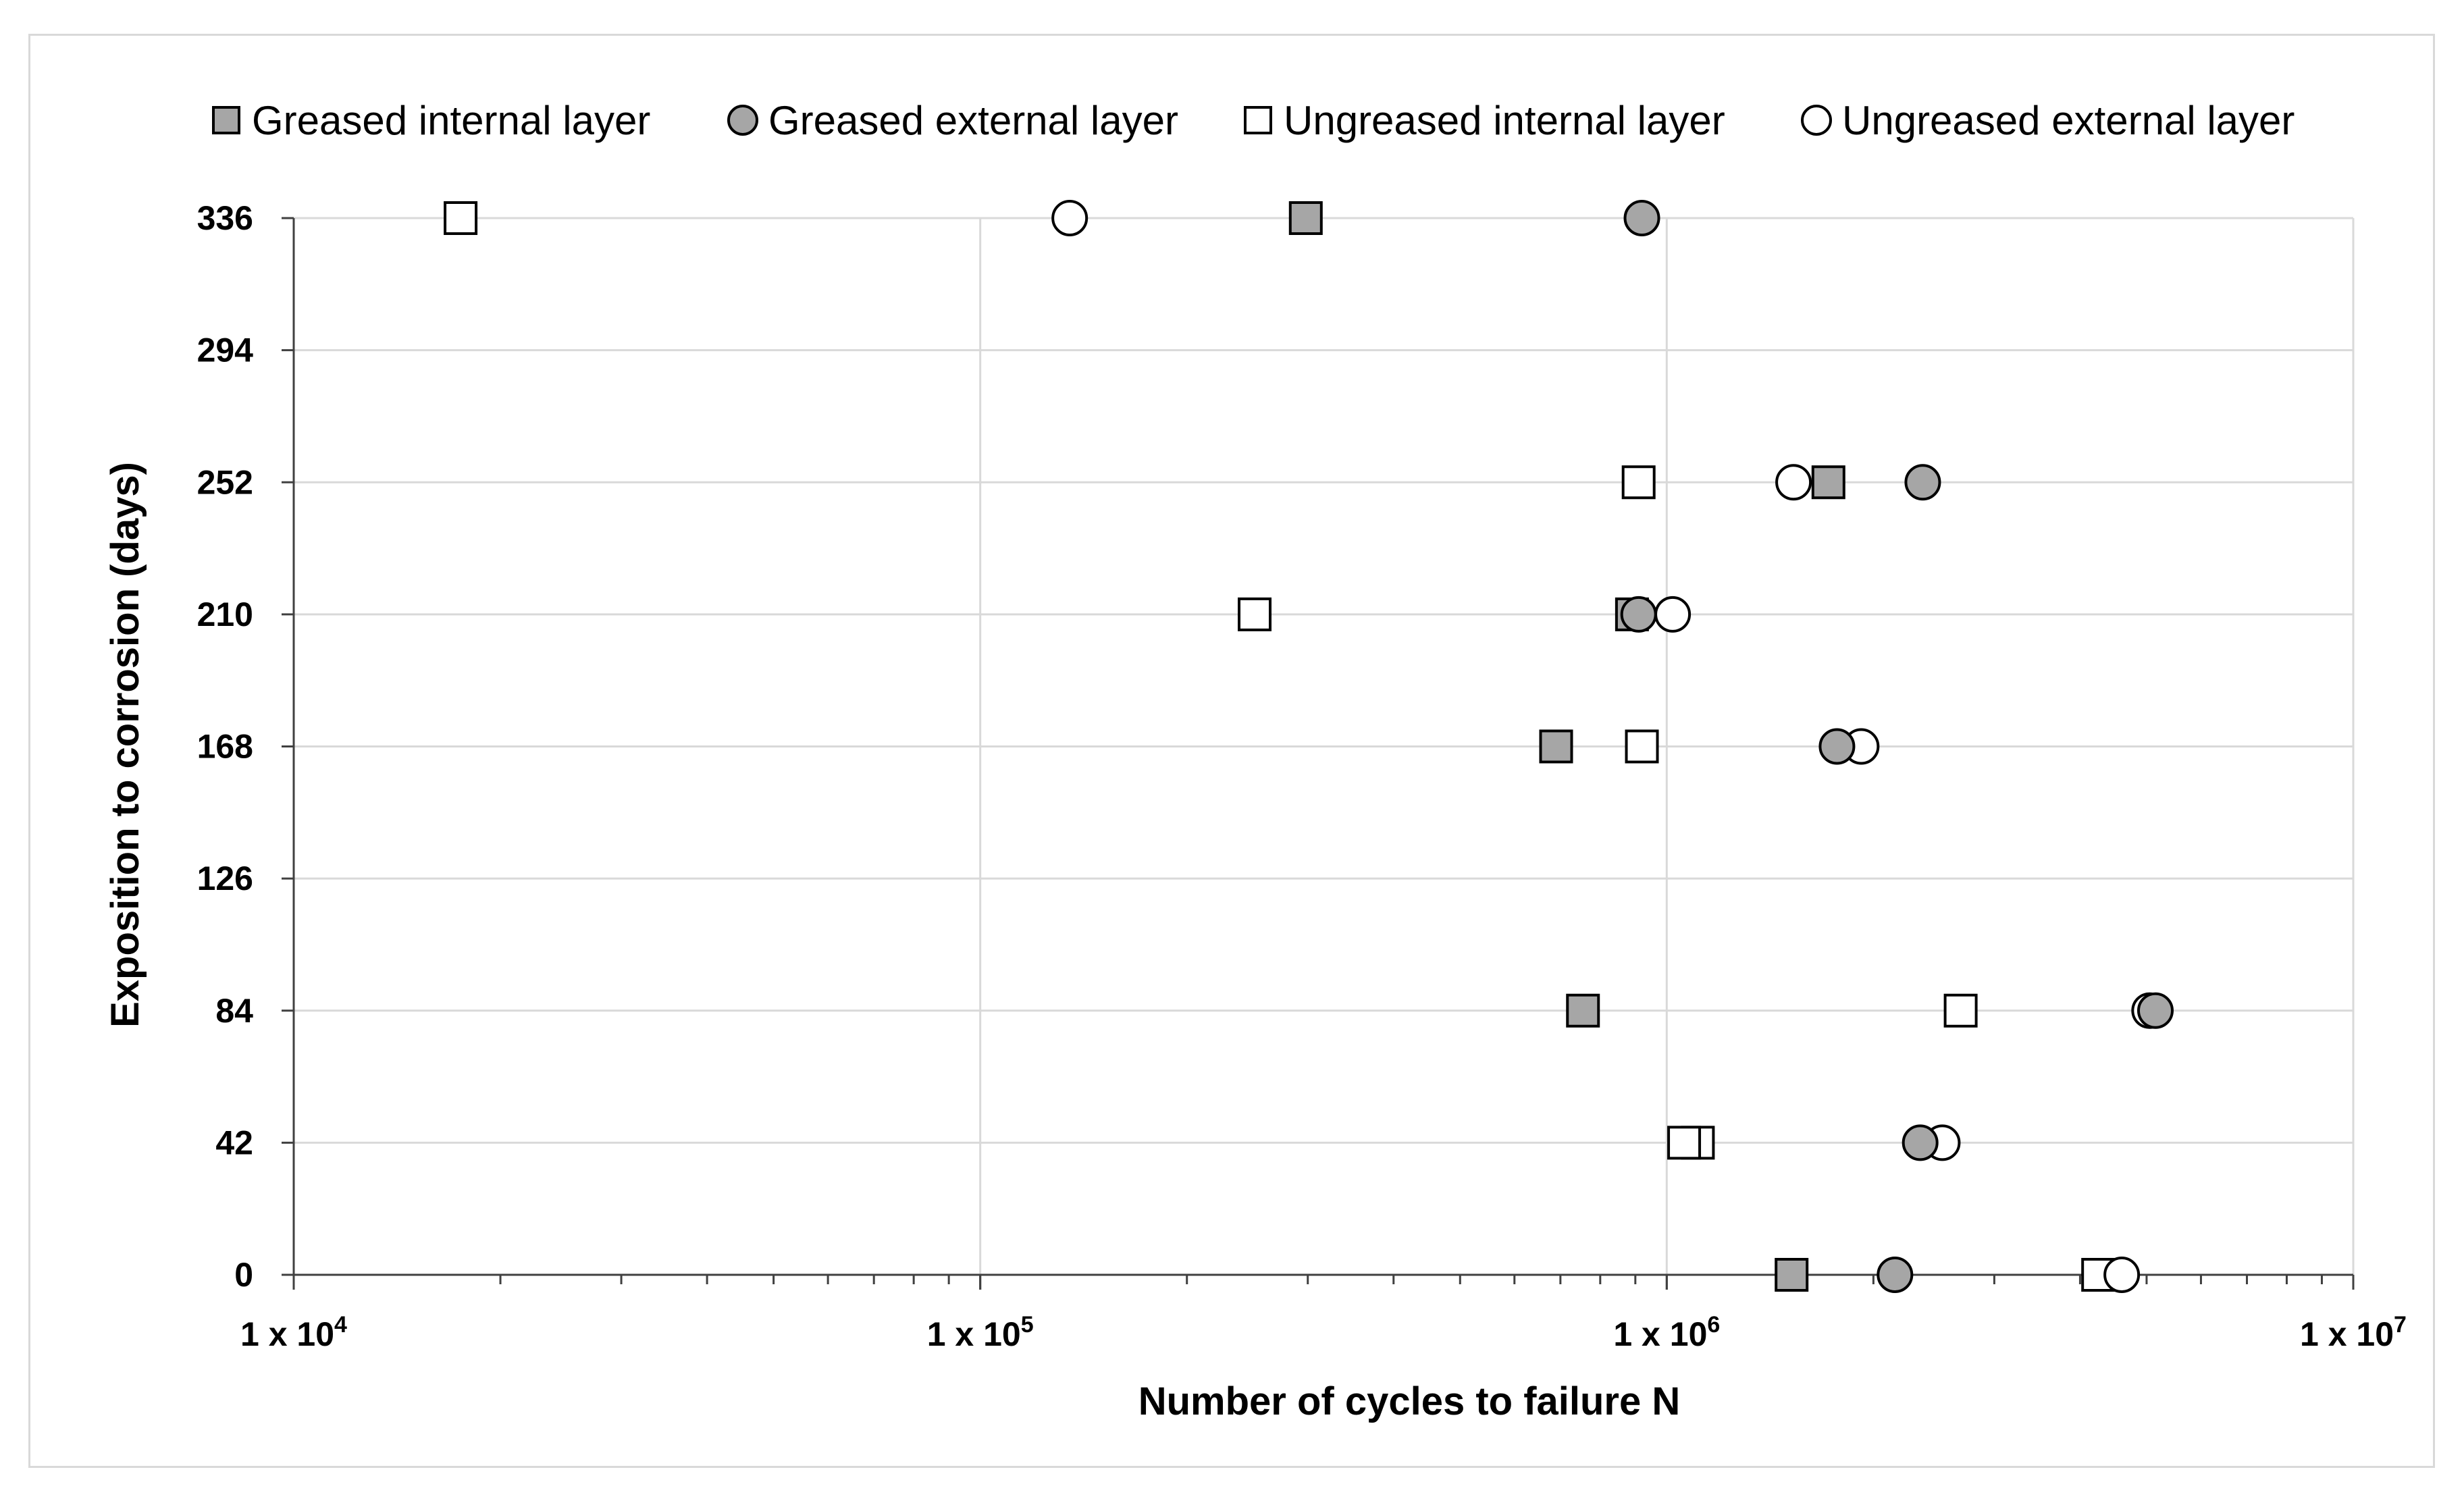 The width and height of the screenshot is (2464, 1501). What do you see at coordinates (225, 878) in the screenshot?
I see `y-tick-label: 126` at bounding box center [225, 878].